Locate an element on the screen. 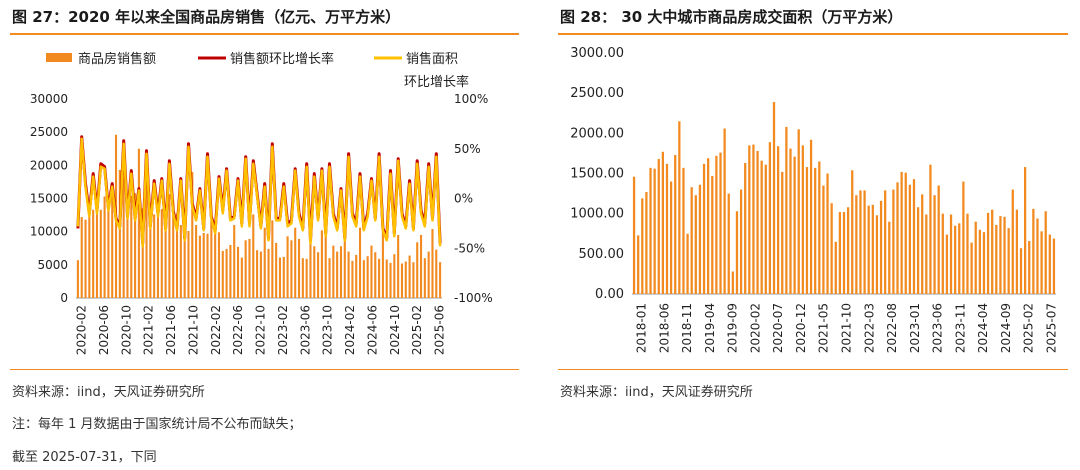 The height and width of the screenshot is (470, 1080). left-y-tick-label: 15000 is located at coordinates (49, 199).